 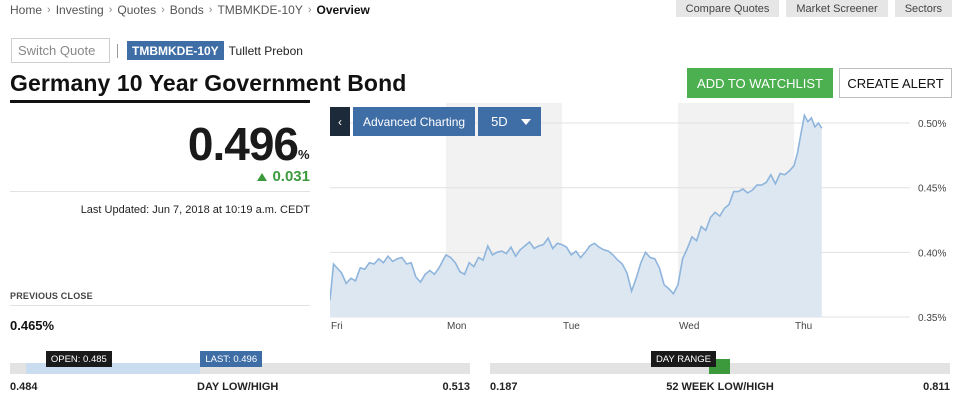 What do you see at coordinates (720, 387) in the screenshot?
I see `week52-title: 52 WEEK LOW/HIGH` at bounding box center [720, 387].